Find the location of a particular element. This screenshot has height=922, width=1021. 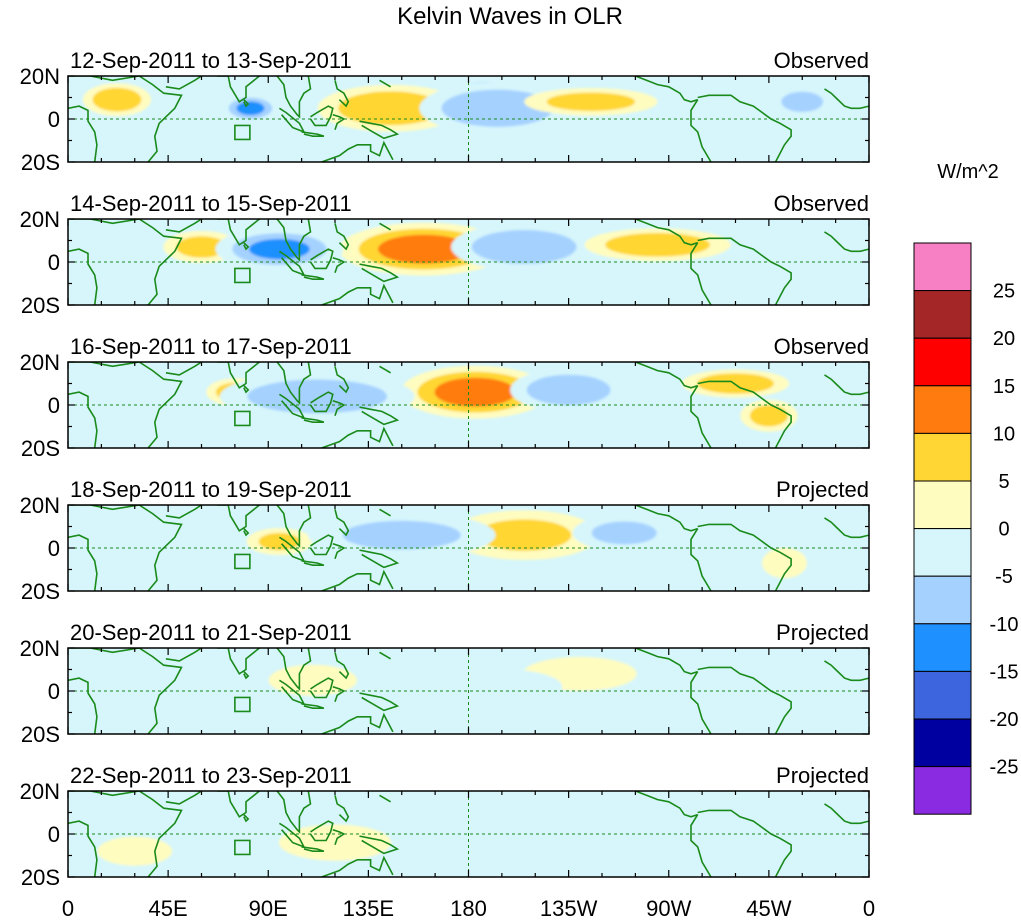

x-tick-label: 45E is located at coordinates (168, 908).